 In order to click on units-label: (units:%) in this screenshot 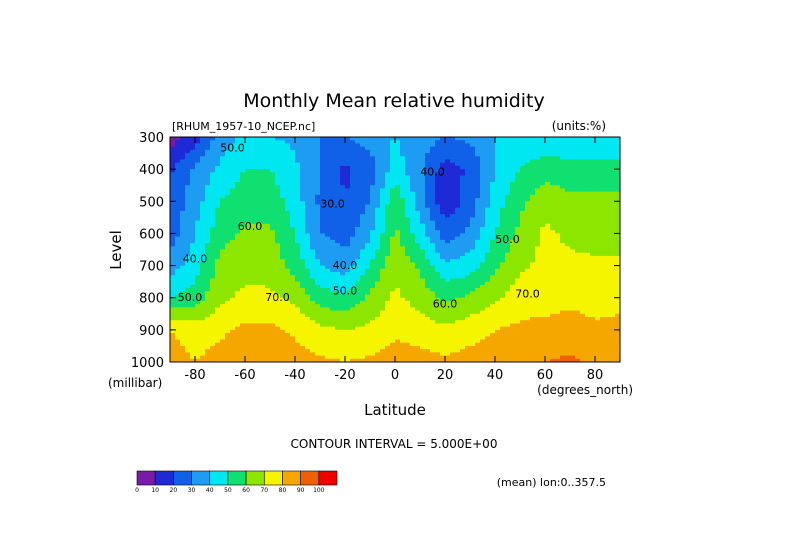, I will do `click(579, 126)`.